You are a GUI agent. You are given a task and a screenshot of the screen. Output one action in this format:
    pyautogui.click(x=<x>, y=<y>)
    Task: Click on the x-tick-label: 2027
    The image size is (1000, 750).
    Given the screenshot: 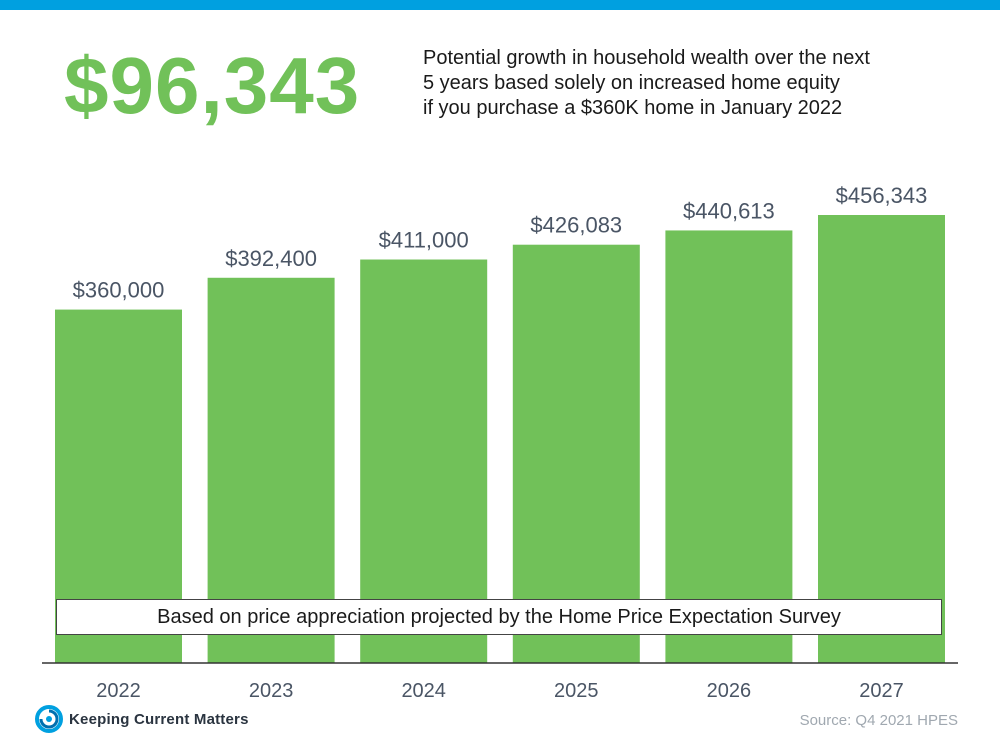 What is the action you would take?
    pyautogui.click(x=881, y=691)
    